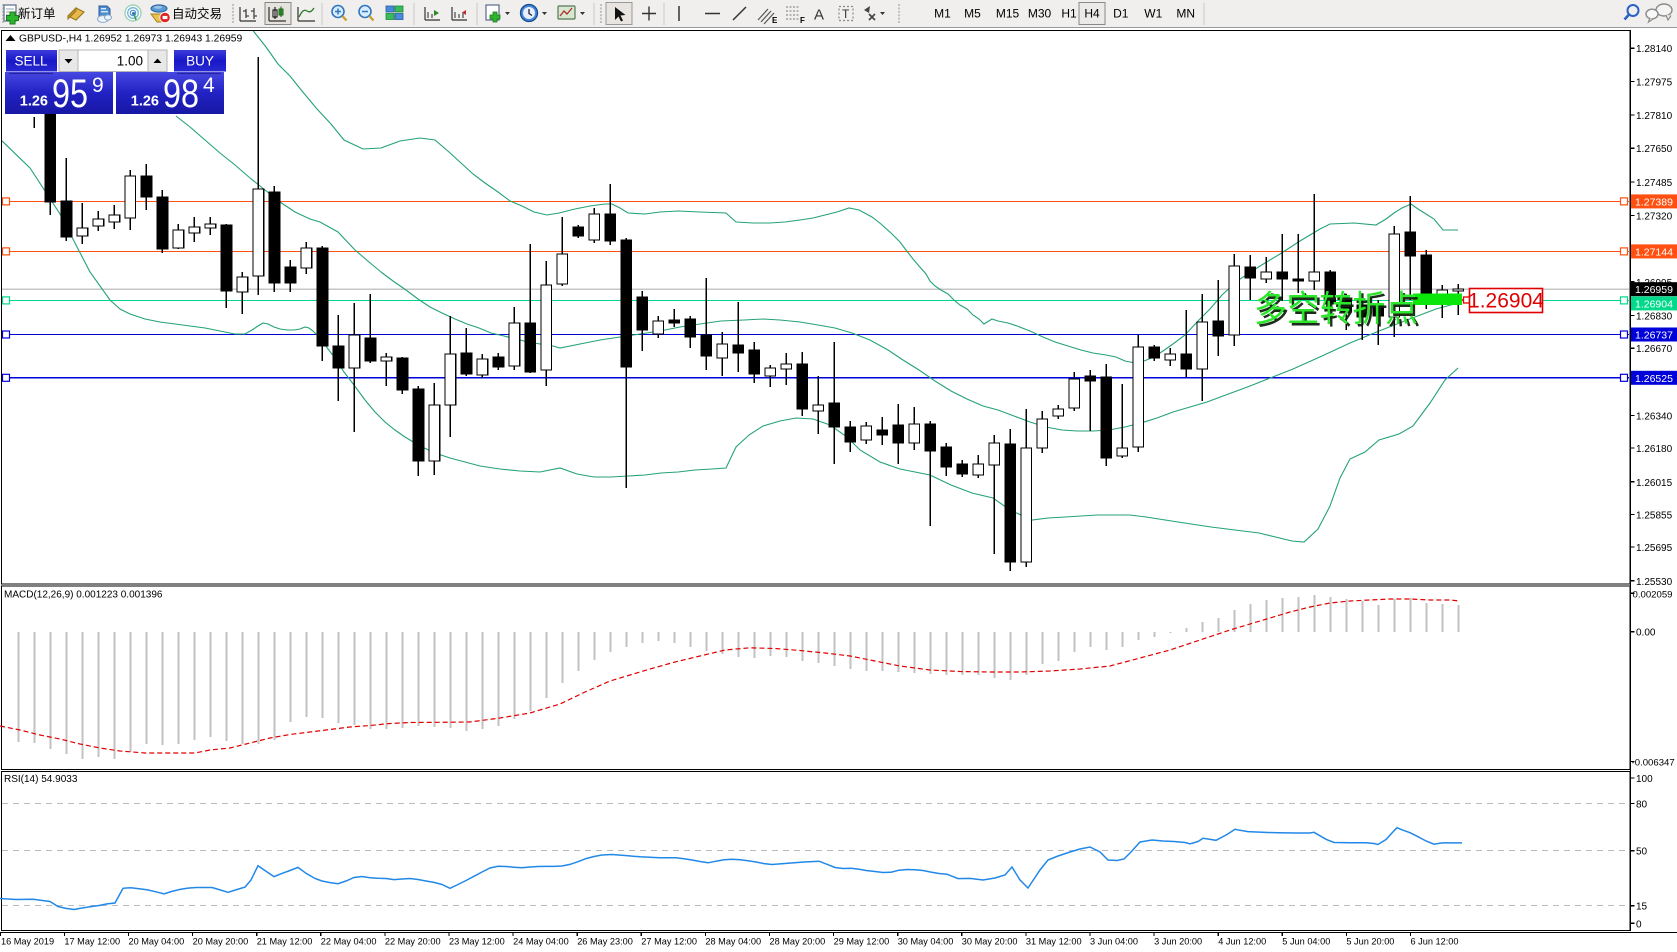 The height and width of the screenshot is (952, 1677). Describe the element at coordinates (1654, 516) in the screenshot. I see `svg-text: 1.25855` at that location.